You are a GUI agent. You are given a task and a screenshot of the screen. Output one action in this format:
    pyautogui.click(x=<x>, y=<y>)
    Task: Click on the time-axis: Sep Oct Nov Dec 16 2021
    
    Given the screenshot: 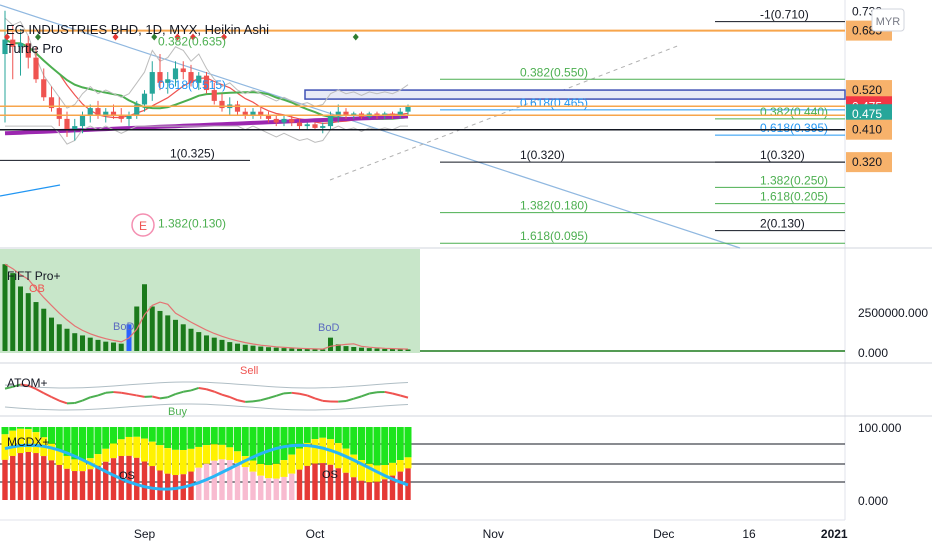 What is the action you would take?
    pyautogui.click(x=491, y=534)
    